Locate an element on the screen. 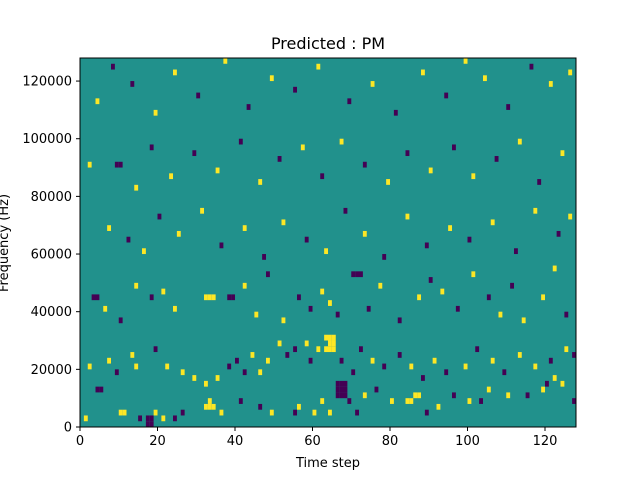 This screenshot has width=640, height=480. y-tick-label: 0 is located at coordinates (68, 428).